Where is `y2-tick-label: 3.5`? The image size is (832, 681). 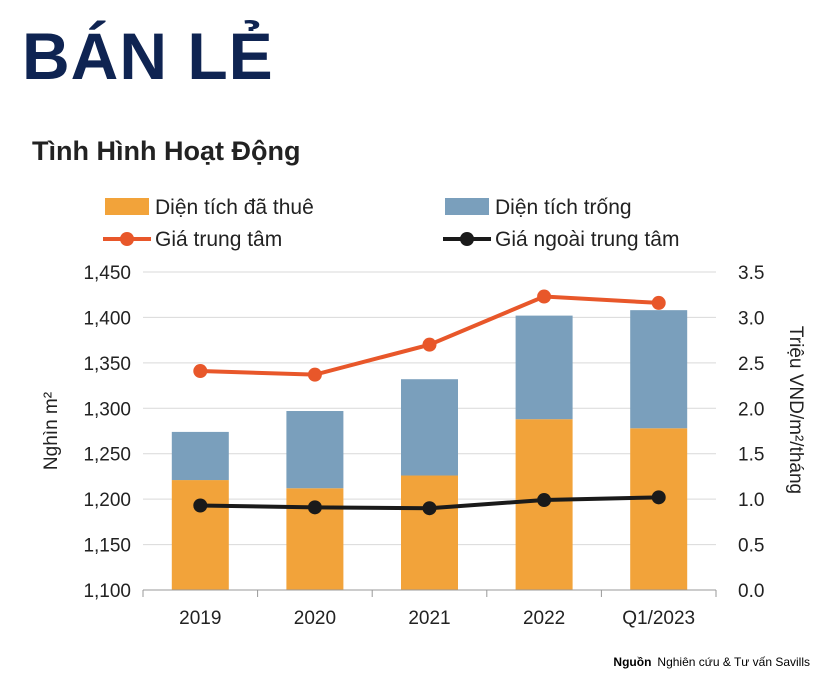
y2-tick-label: 3.5 is located at coordinates (751, 273).